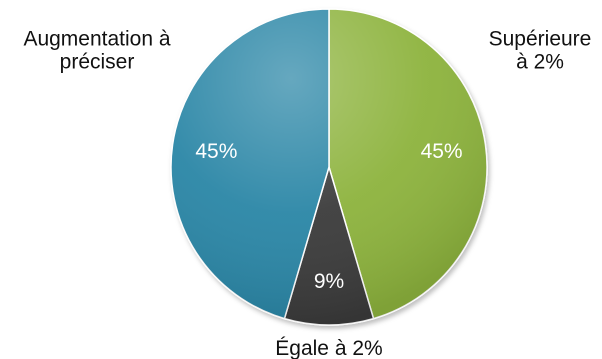 The image size is (602, 359). I want to click on pie-data-label: 9%, so click(329, 281).